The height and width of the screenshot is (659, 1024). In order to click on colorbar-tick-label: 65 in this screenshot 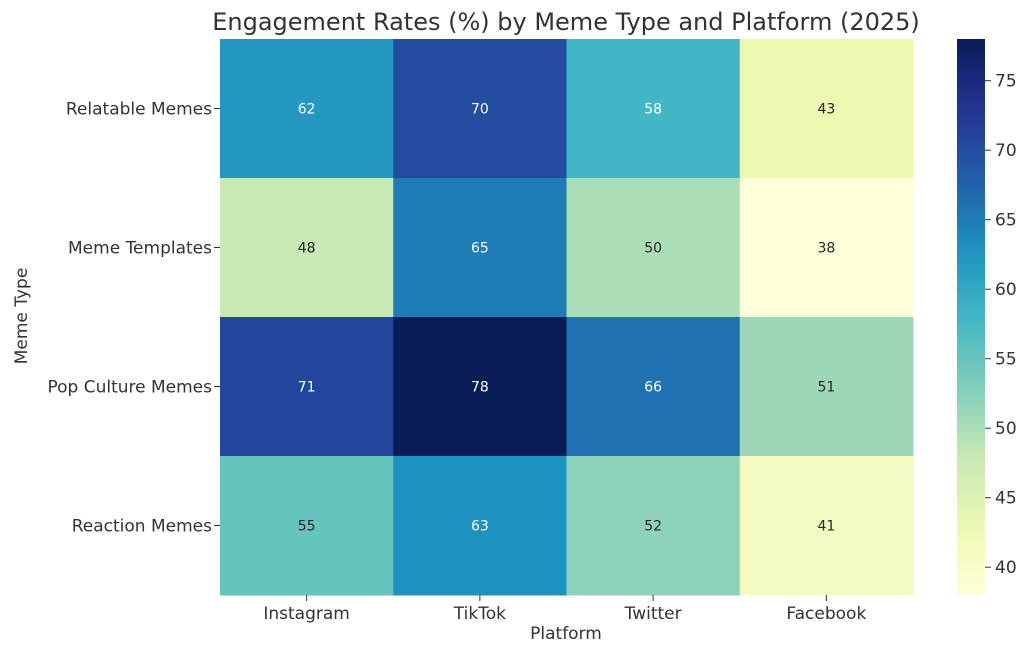, I will do `click(1006, 221)`.